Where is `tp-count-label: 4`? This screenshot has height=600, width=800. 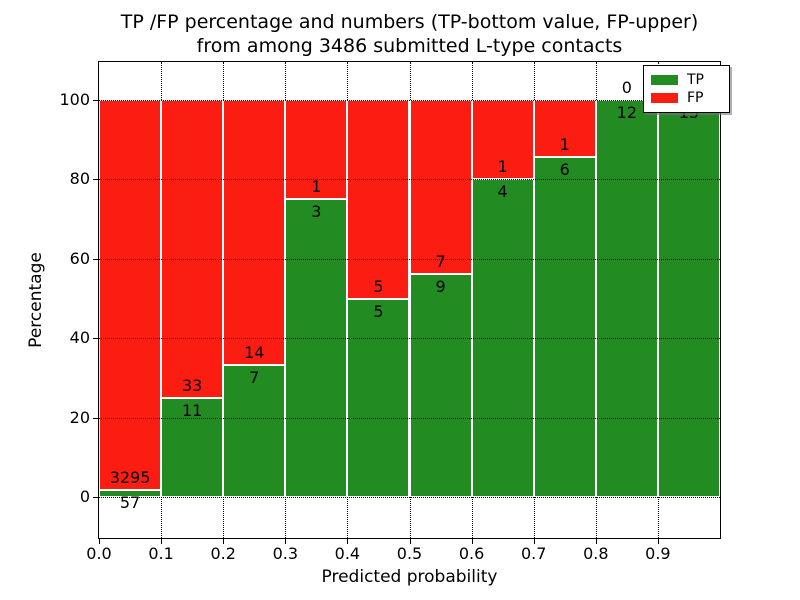 tp-count-label: 4 is located at coordinates (502, 192).